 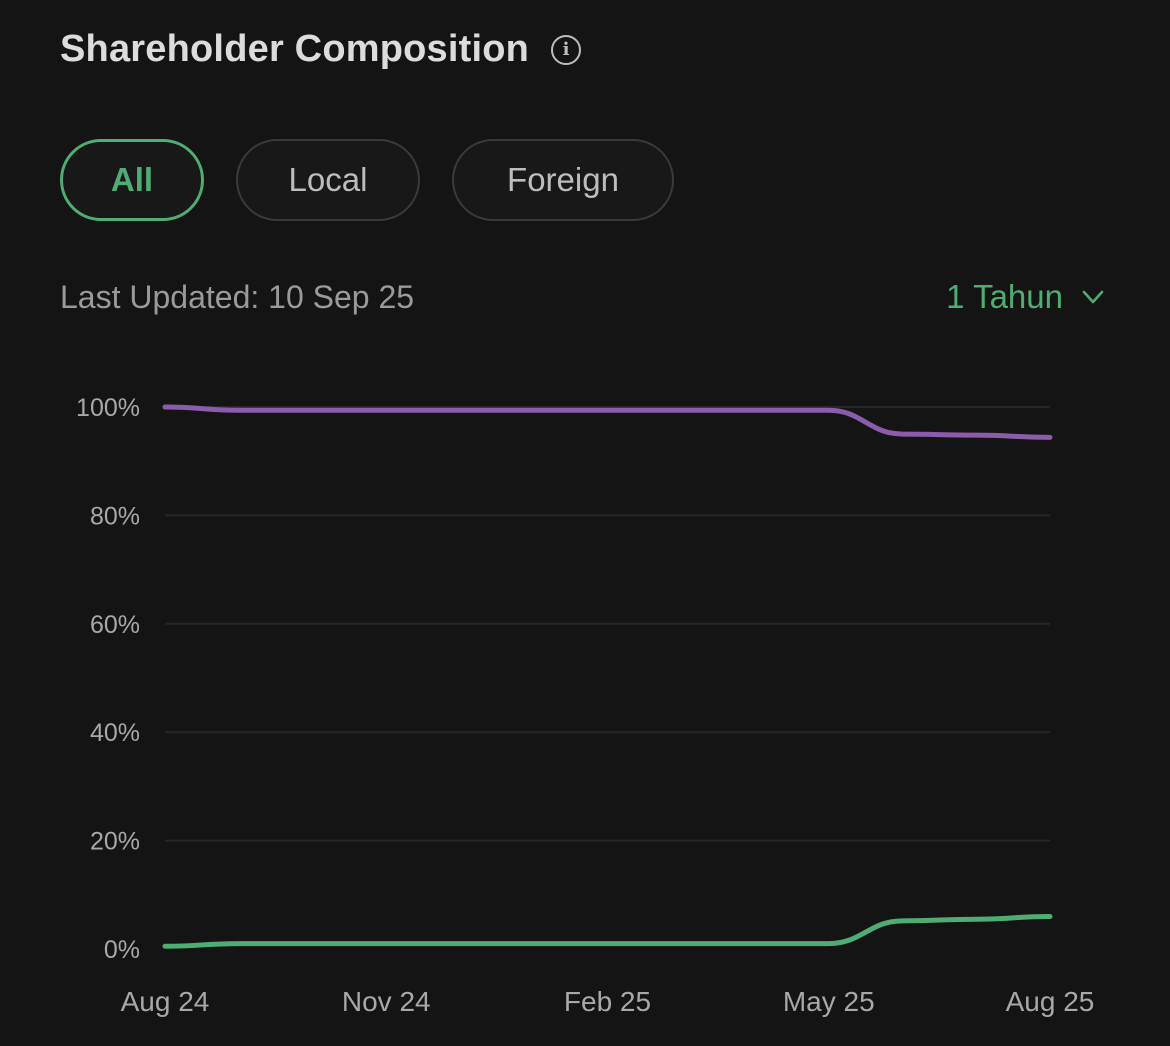 I want to click on y-tick-label: 100%, so click(x=108, y=408).